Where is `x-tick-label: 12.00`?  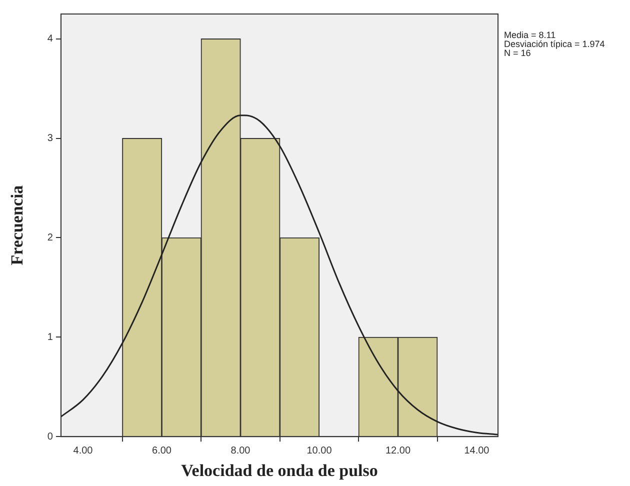 x-tick-label: 12.00 is located at coordinates (398, 450).